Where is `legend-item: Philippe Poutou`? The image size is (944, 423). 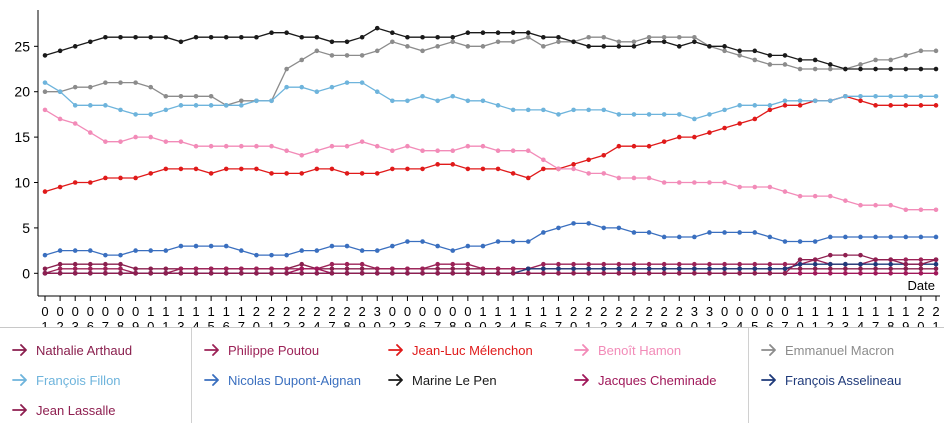 legend-item: Philippe Poutou is located at coordinates (261, 350).